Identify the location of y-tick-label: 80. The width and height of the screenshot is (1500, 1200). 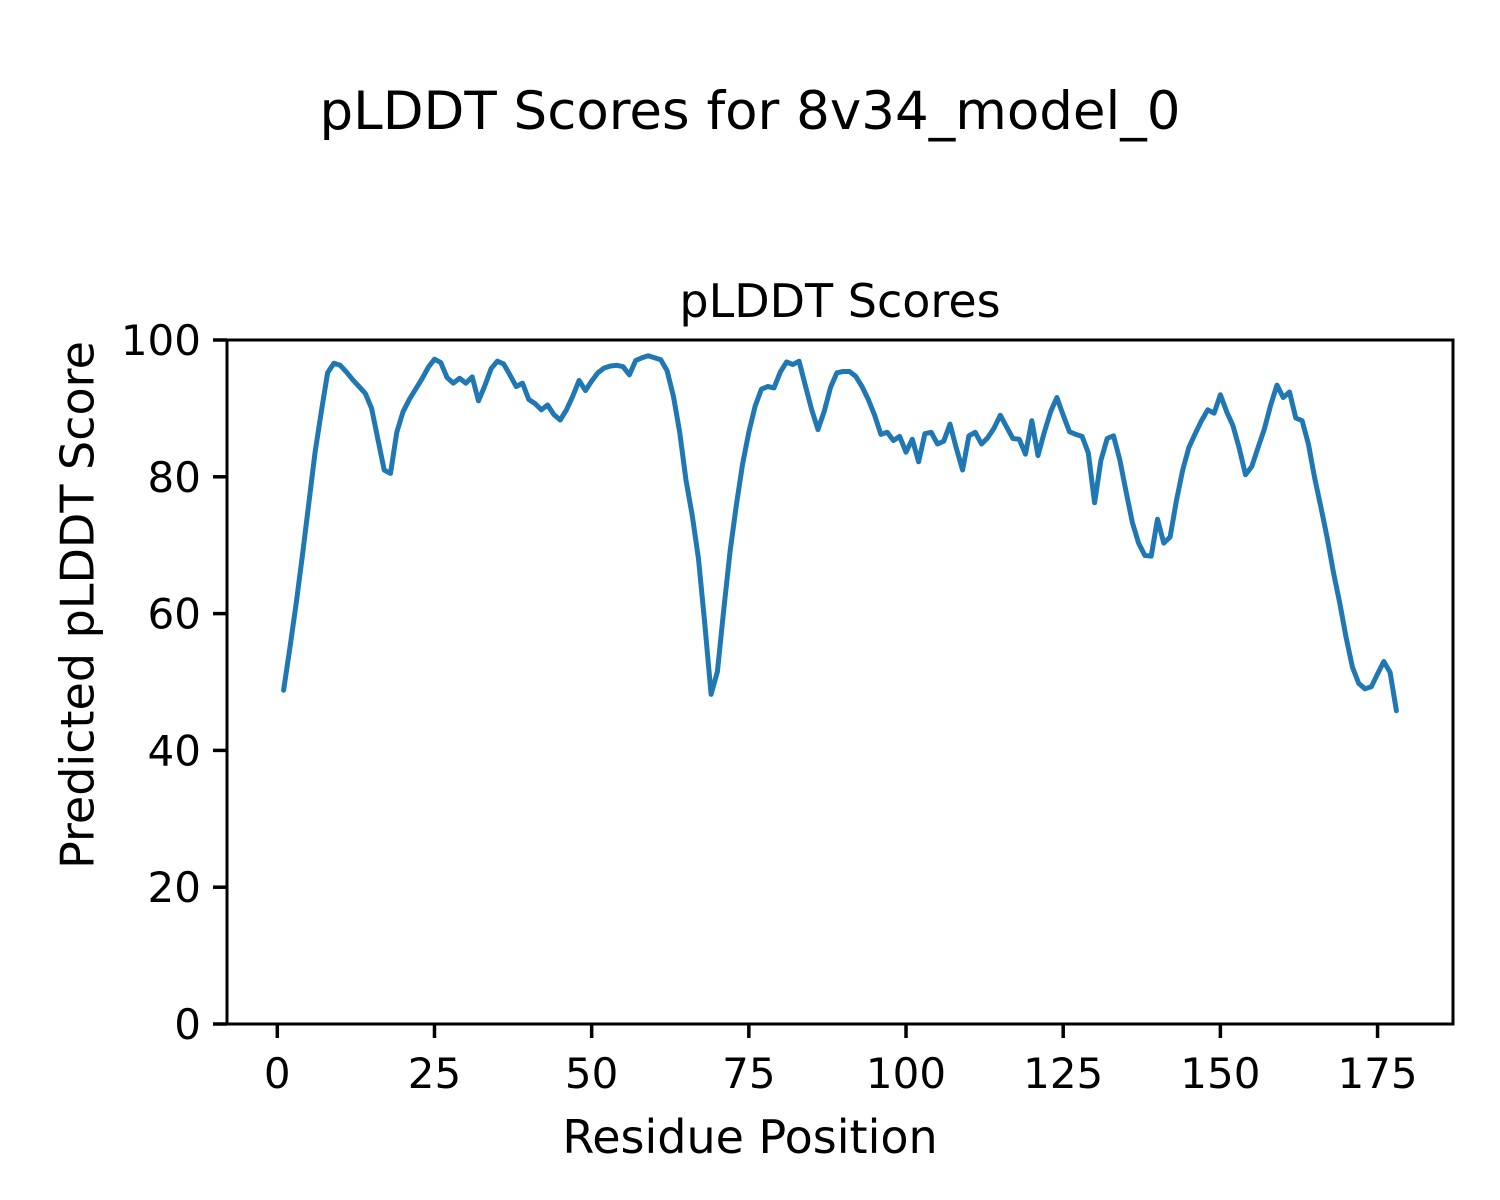
(174, 477).